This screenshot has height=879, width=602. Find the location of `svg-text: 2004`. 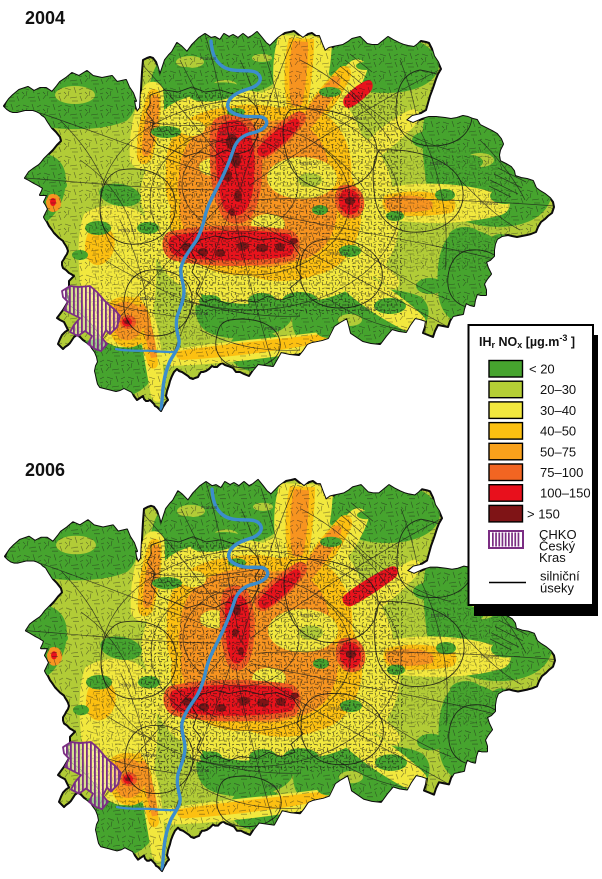

svg-text: 2004 is located at coordinates (45, 18).